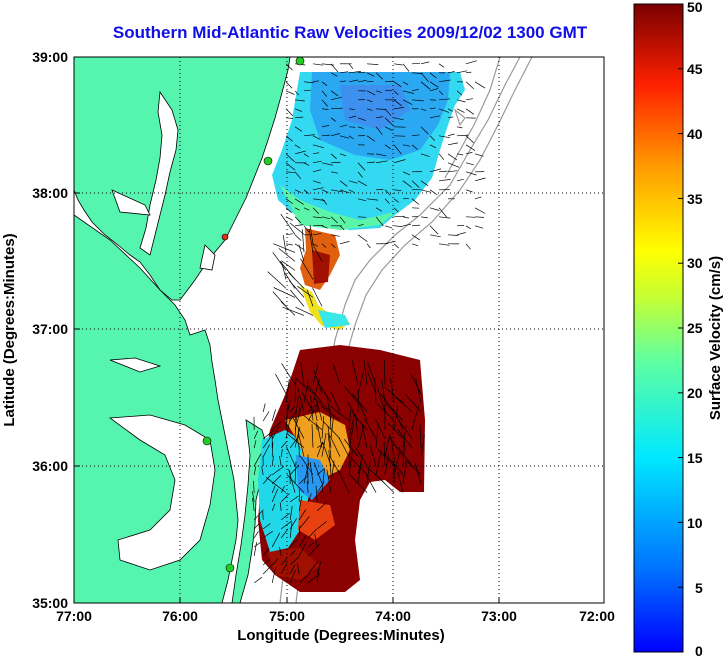 The height and width of the screenshot is (659, 724). What do you see at coordinates (74, 616) in the screenshot?
I see `x-tick-label: 77:00` at bounding box center [74, 616].